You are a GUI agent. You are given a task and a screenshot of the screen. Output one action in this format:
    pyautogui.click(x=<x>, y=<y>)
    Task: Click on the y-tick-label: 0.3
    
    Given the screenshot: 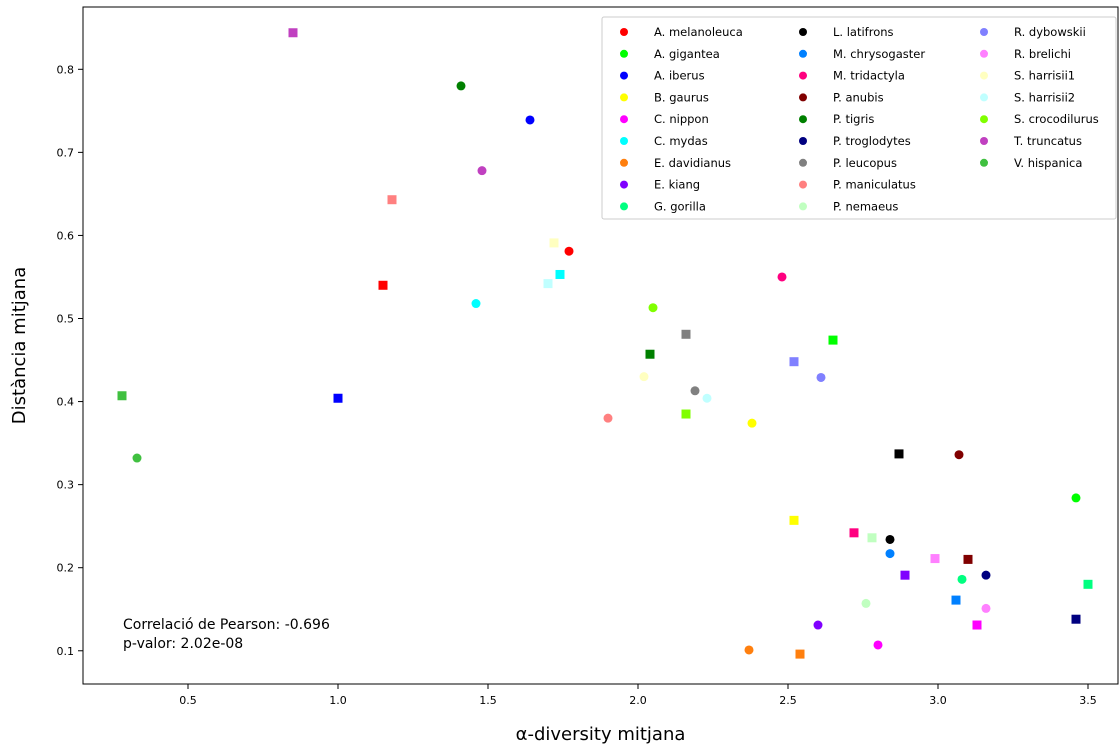 What is the action you would take?
    pyautogui.click(x=66, y=485)
    